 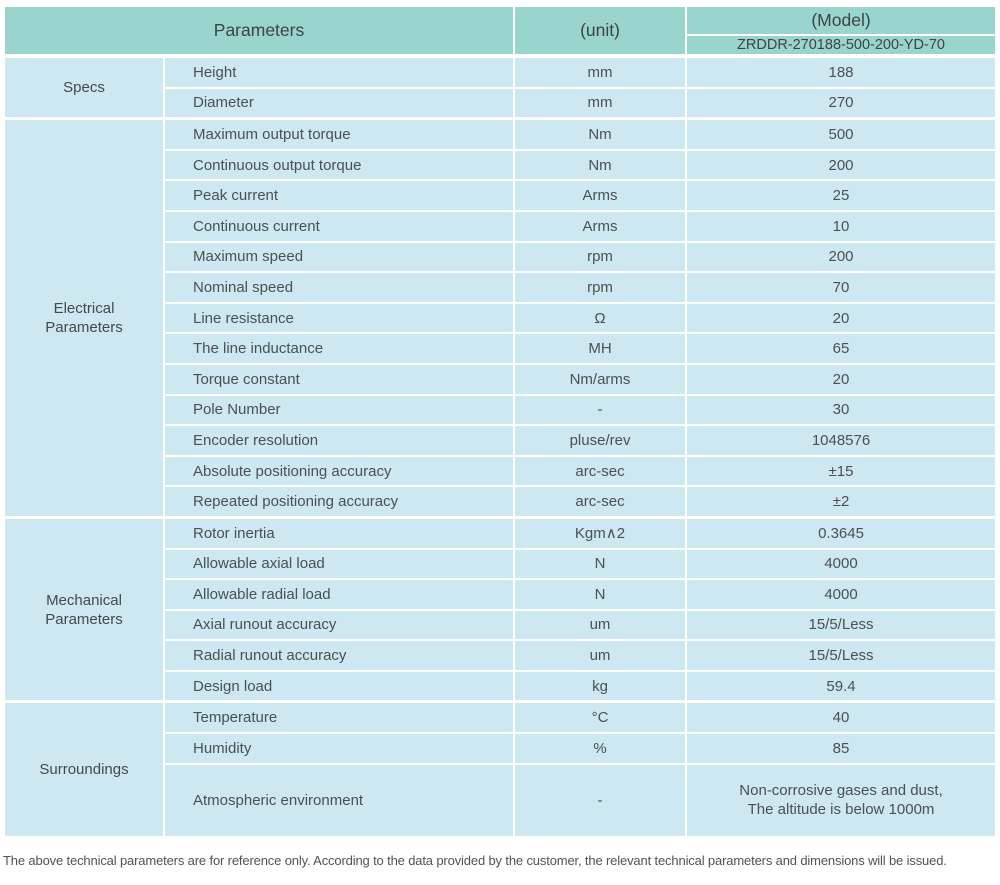 What do you see at coordinates (600, 440) in the screenshot?
I see `unit-cell: pluse/rev` at bounding box center [600, 440].